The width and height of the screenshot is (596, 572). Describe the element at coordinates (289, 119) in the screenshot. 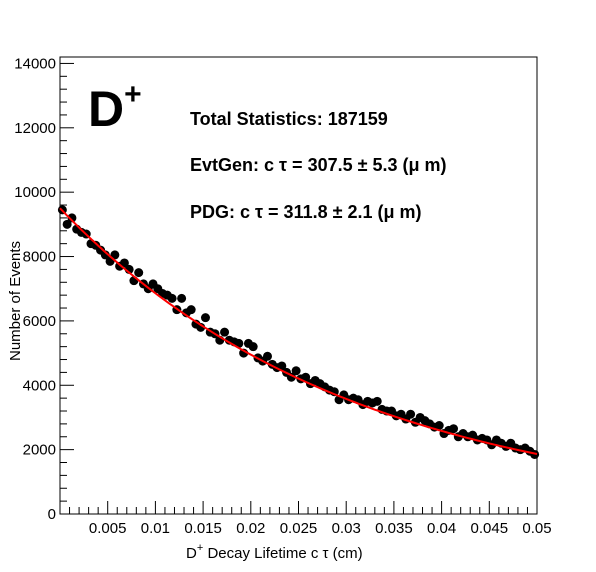

I see `total-statistics-text: Total Statistics: 187159` at that location.